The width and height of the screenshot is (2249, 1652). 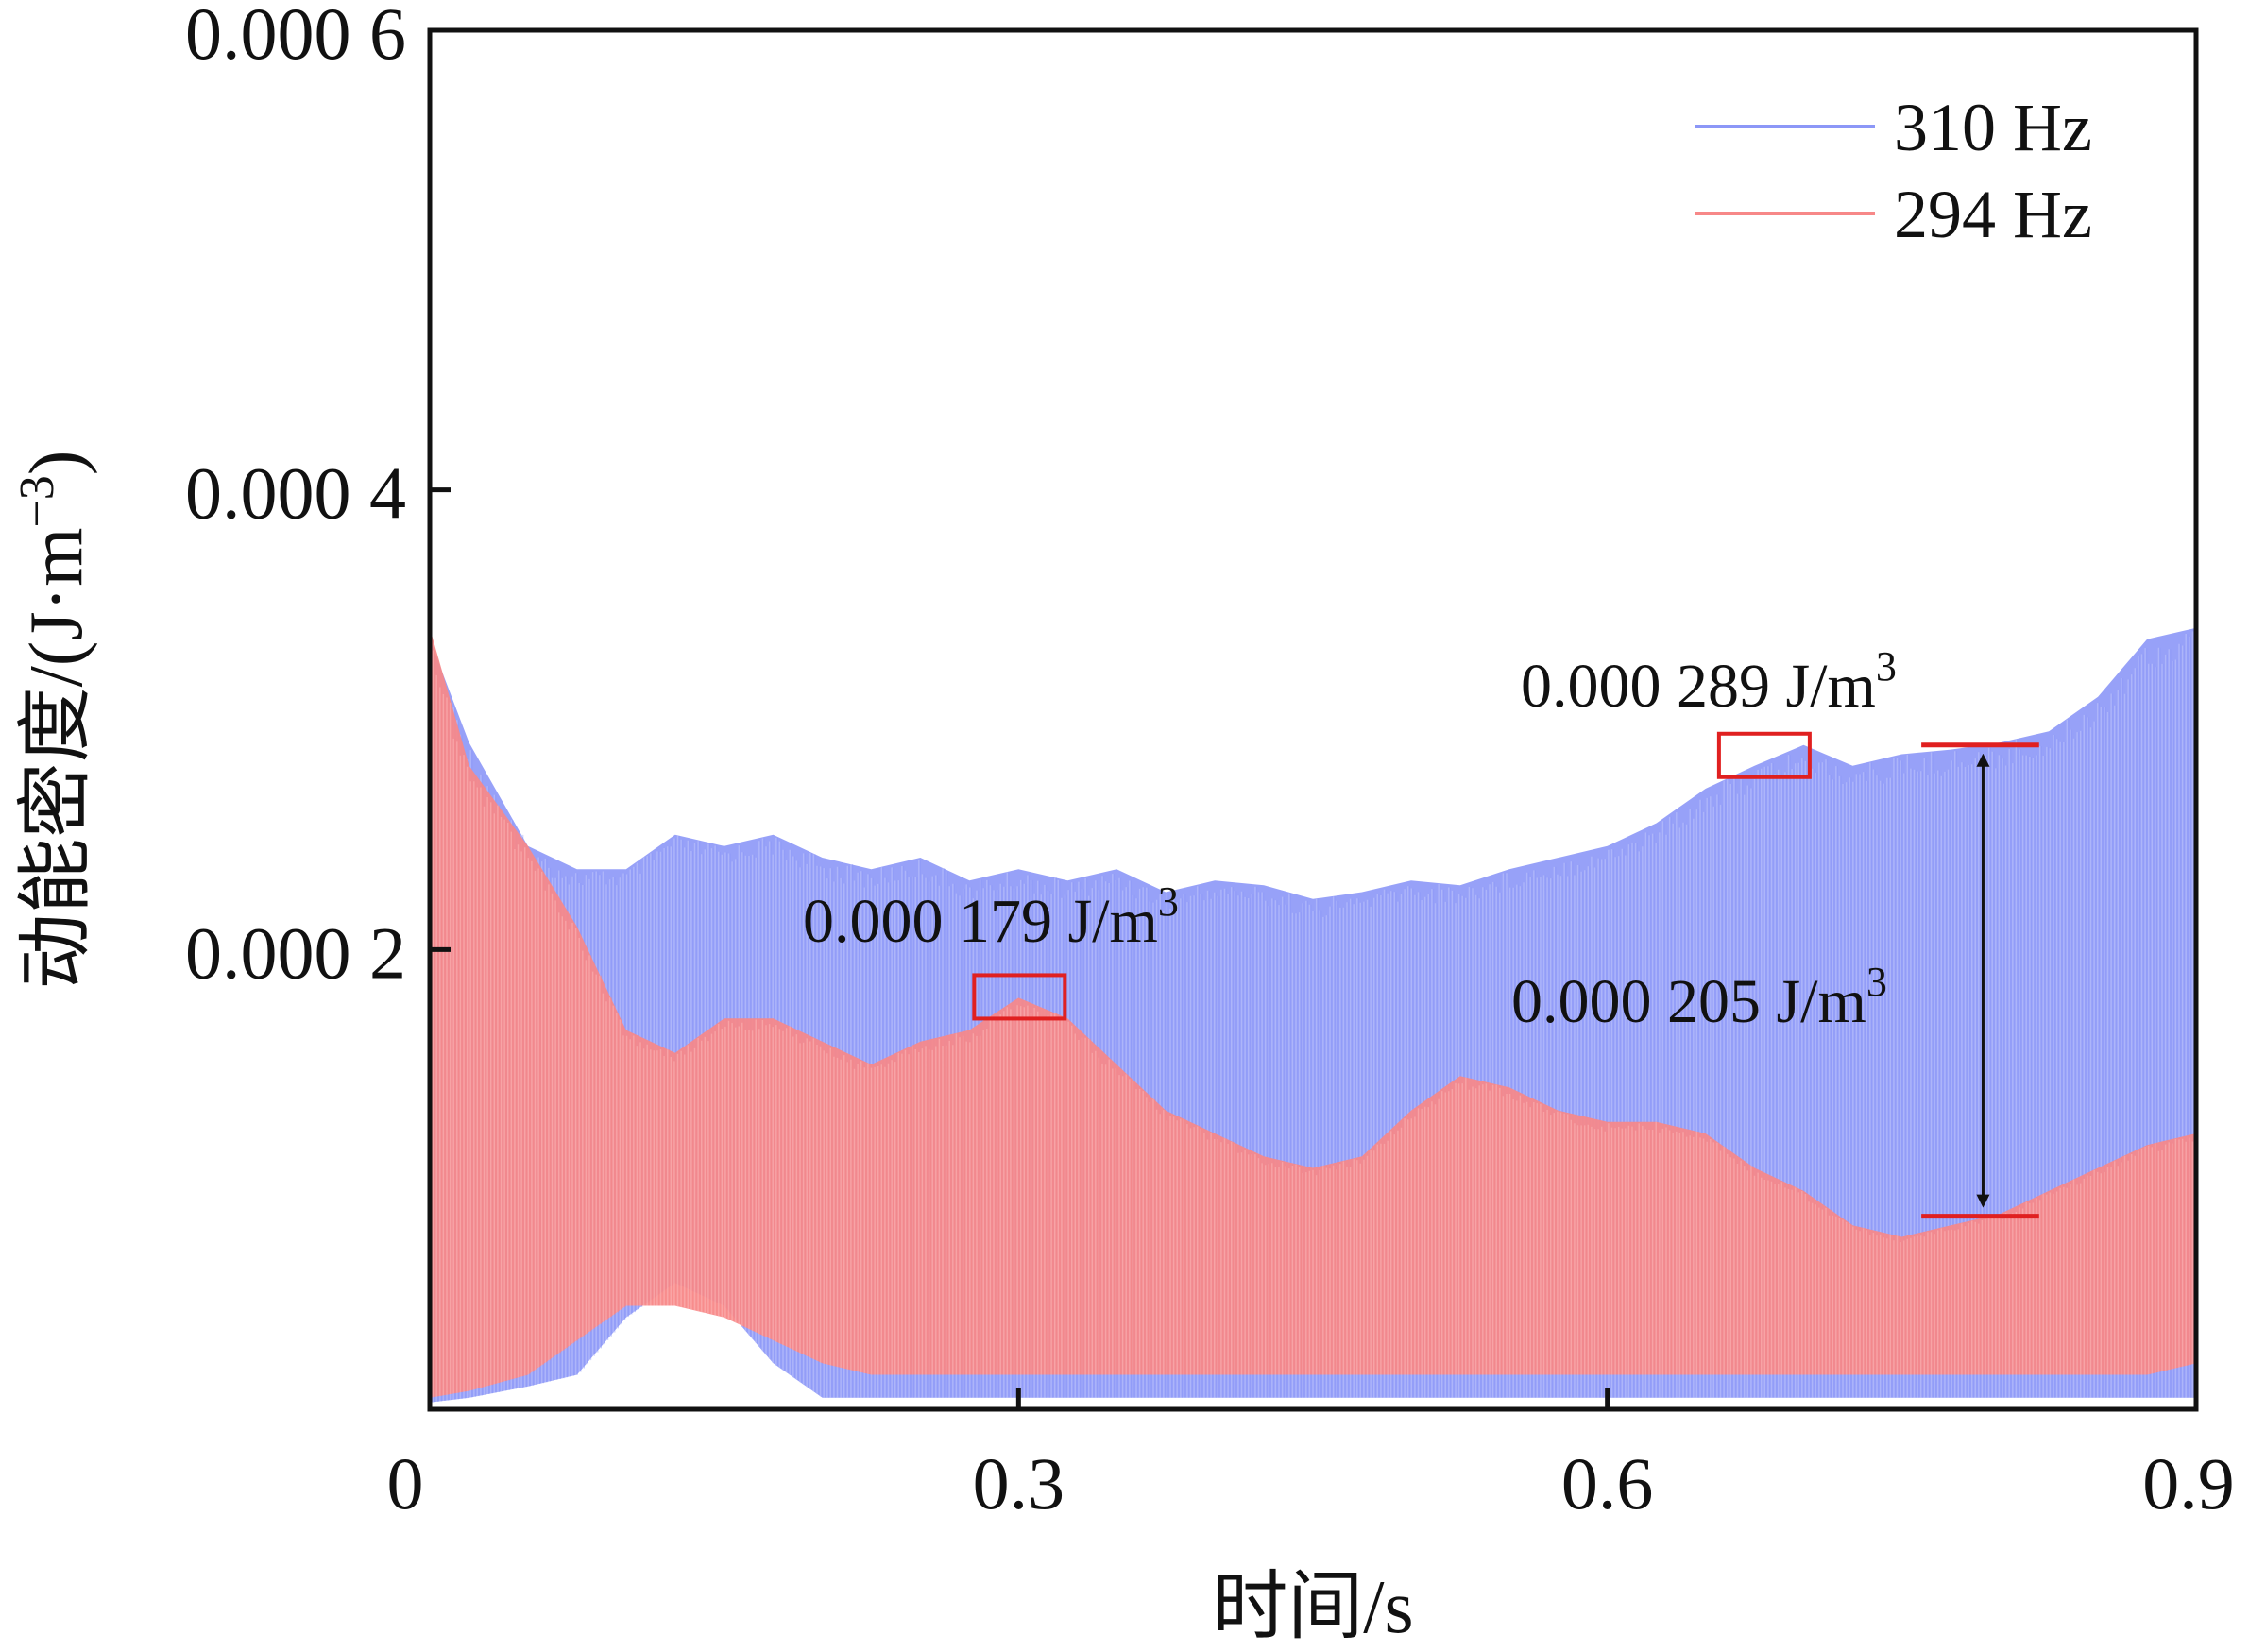 What do you see at coordinates (56, 759) in the screenshot?
I see `y-axis-title-main: 动能密度/(J·m` at bounding box center [56, 759].